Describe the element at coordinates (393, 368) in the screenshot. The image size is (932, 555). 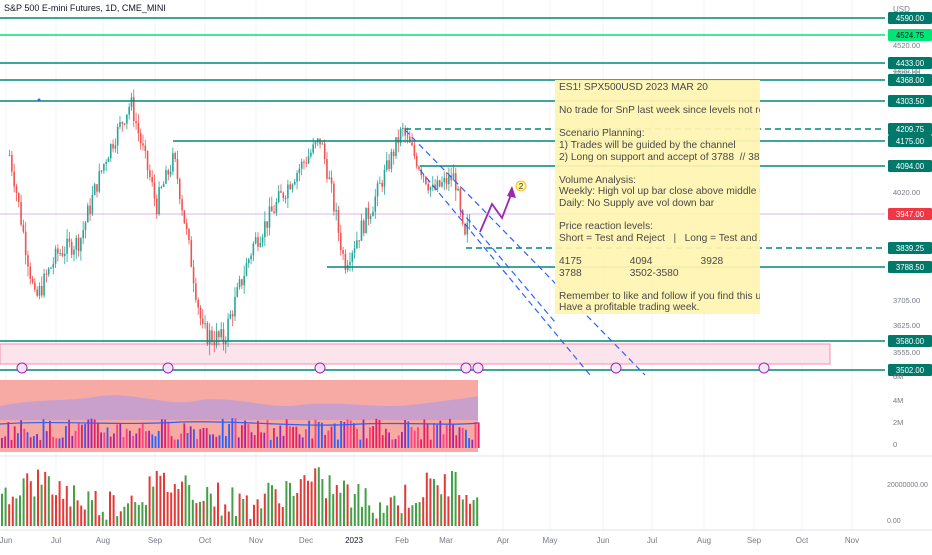
I see `event-markers` at that location.